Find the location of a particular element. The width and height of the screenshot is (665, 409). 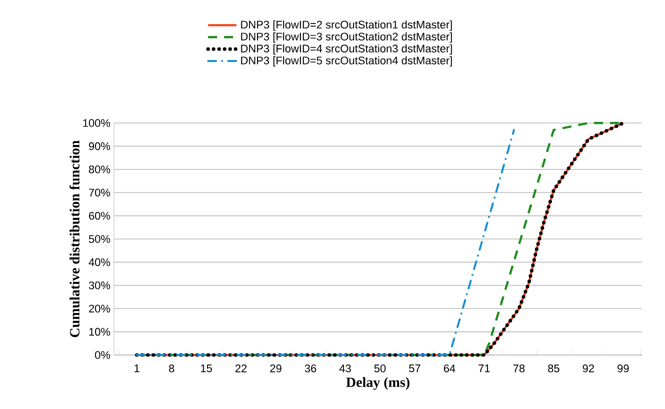

x-tick-label: 71 is located at coordinates (484, 368).